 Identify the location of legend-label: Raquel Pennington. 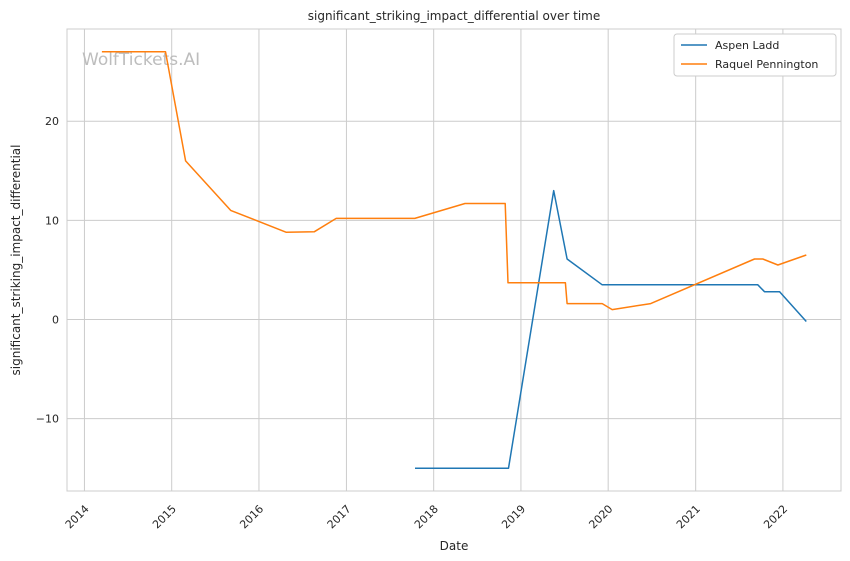
(766, 64).